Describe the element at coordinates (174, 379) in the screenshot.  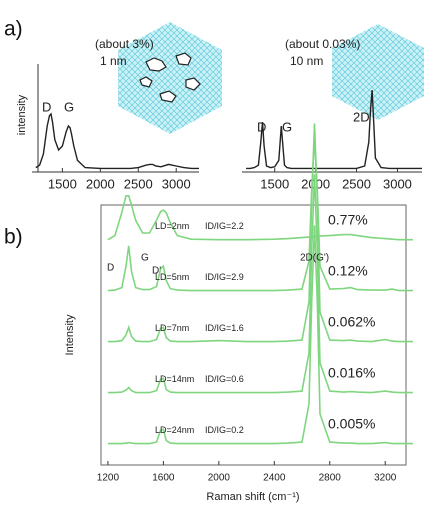
I see `row-ld: LD=14nm` at that location.